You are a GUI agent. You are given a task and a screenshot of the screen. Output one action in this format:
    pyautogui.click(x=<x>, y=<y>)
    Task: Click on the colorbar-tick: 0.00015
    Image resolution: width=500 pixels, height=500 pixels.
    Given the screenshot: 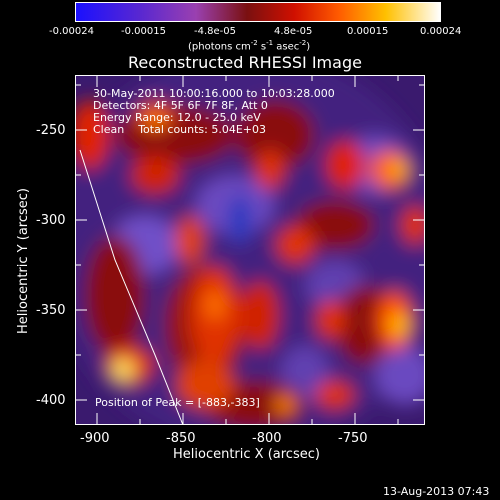 What is the action you would take?
    pyautogui.click(x=368, y=31)
    